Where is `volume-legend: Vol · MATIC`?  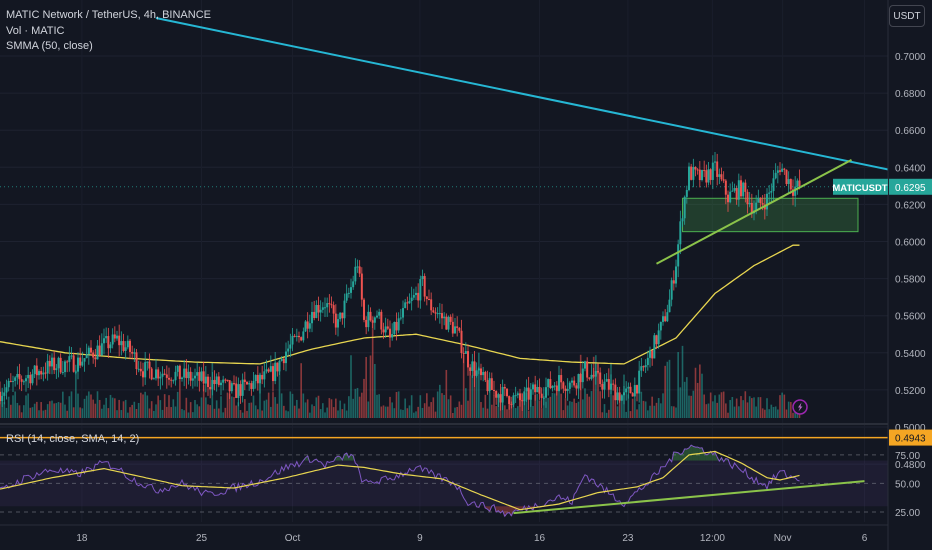
volume-legend: Vol · MATIC is located at coordinates (35, 31).